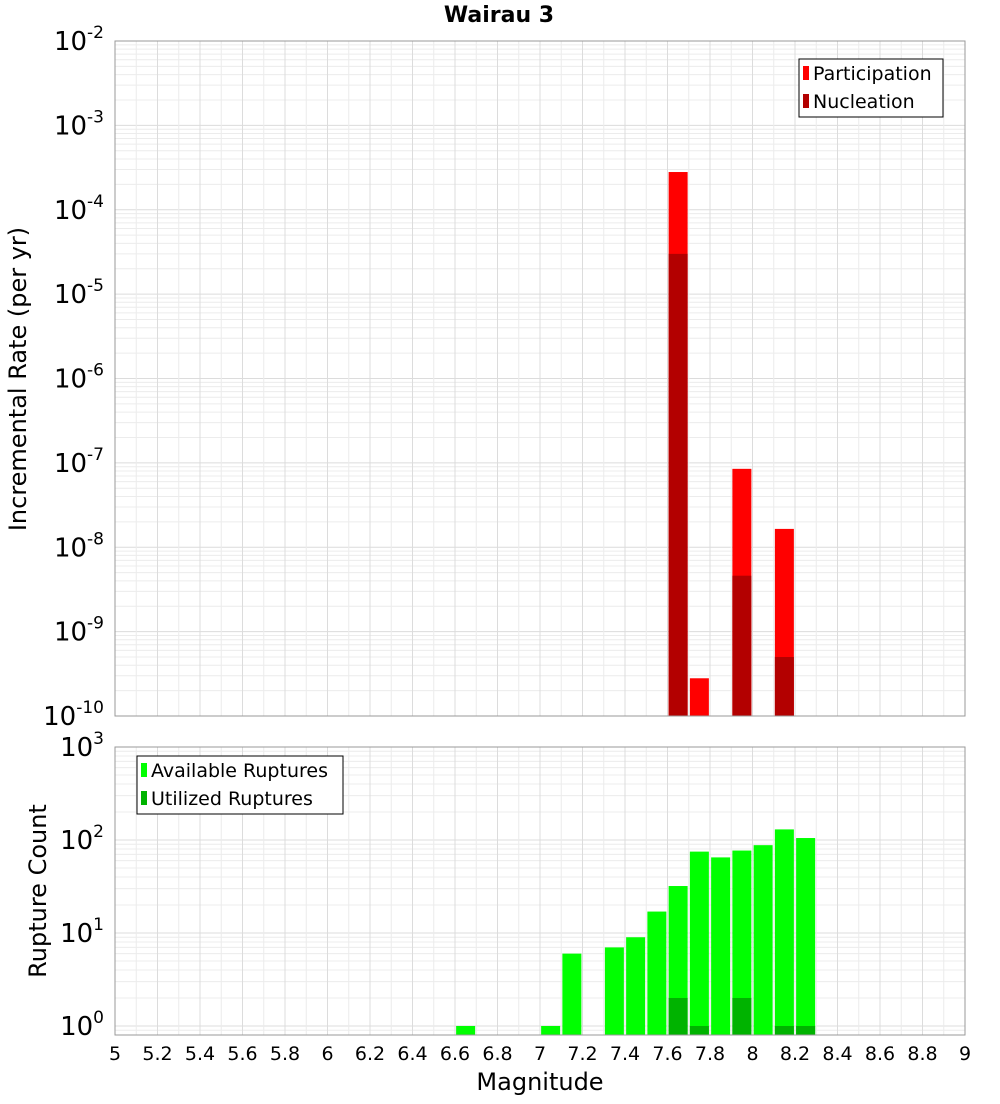  I want to click on y-tick-label: 10⁻⁴, so click(79, 209).